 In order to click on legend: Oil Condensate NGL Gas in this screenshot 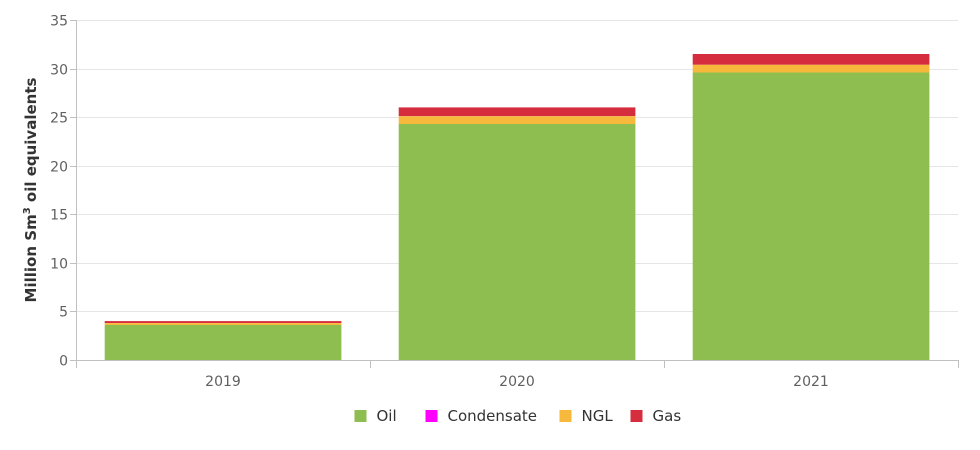, I will do `click(518, 416)`.